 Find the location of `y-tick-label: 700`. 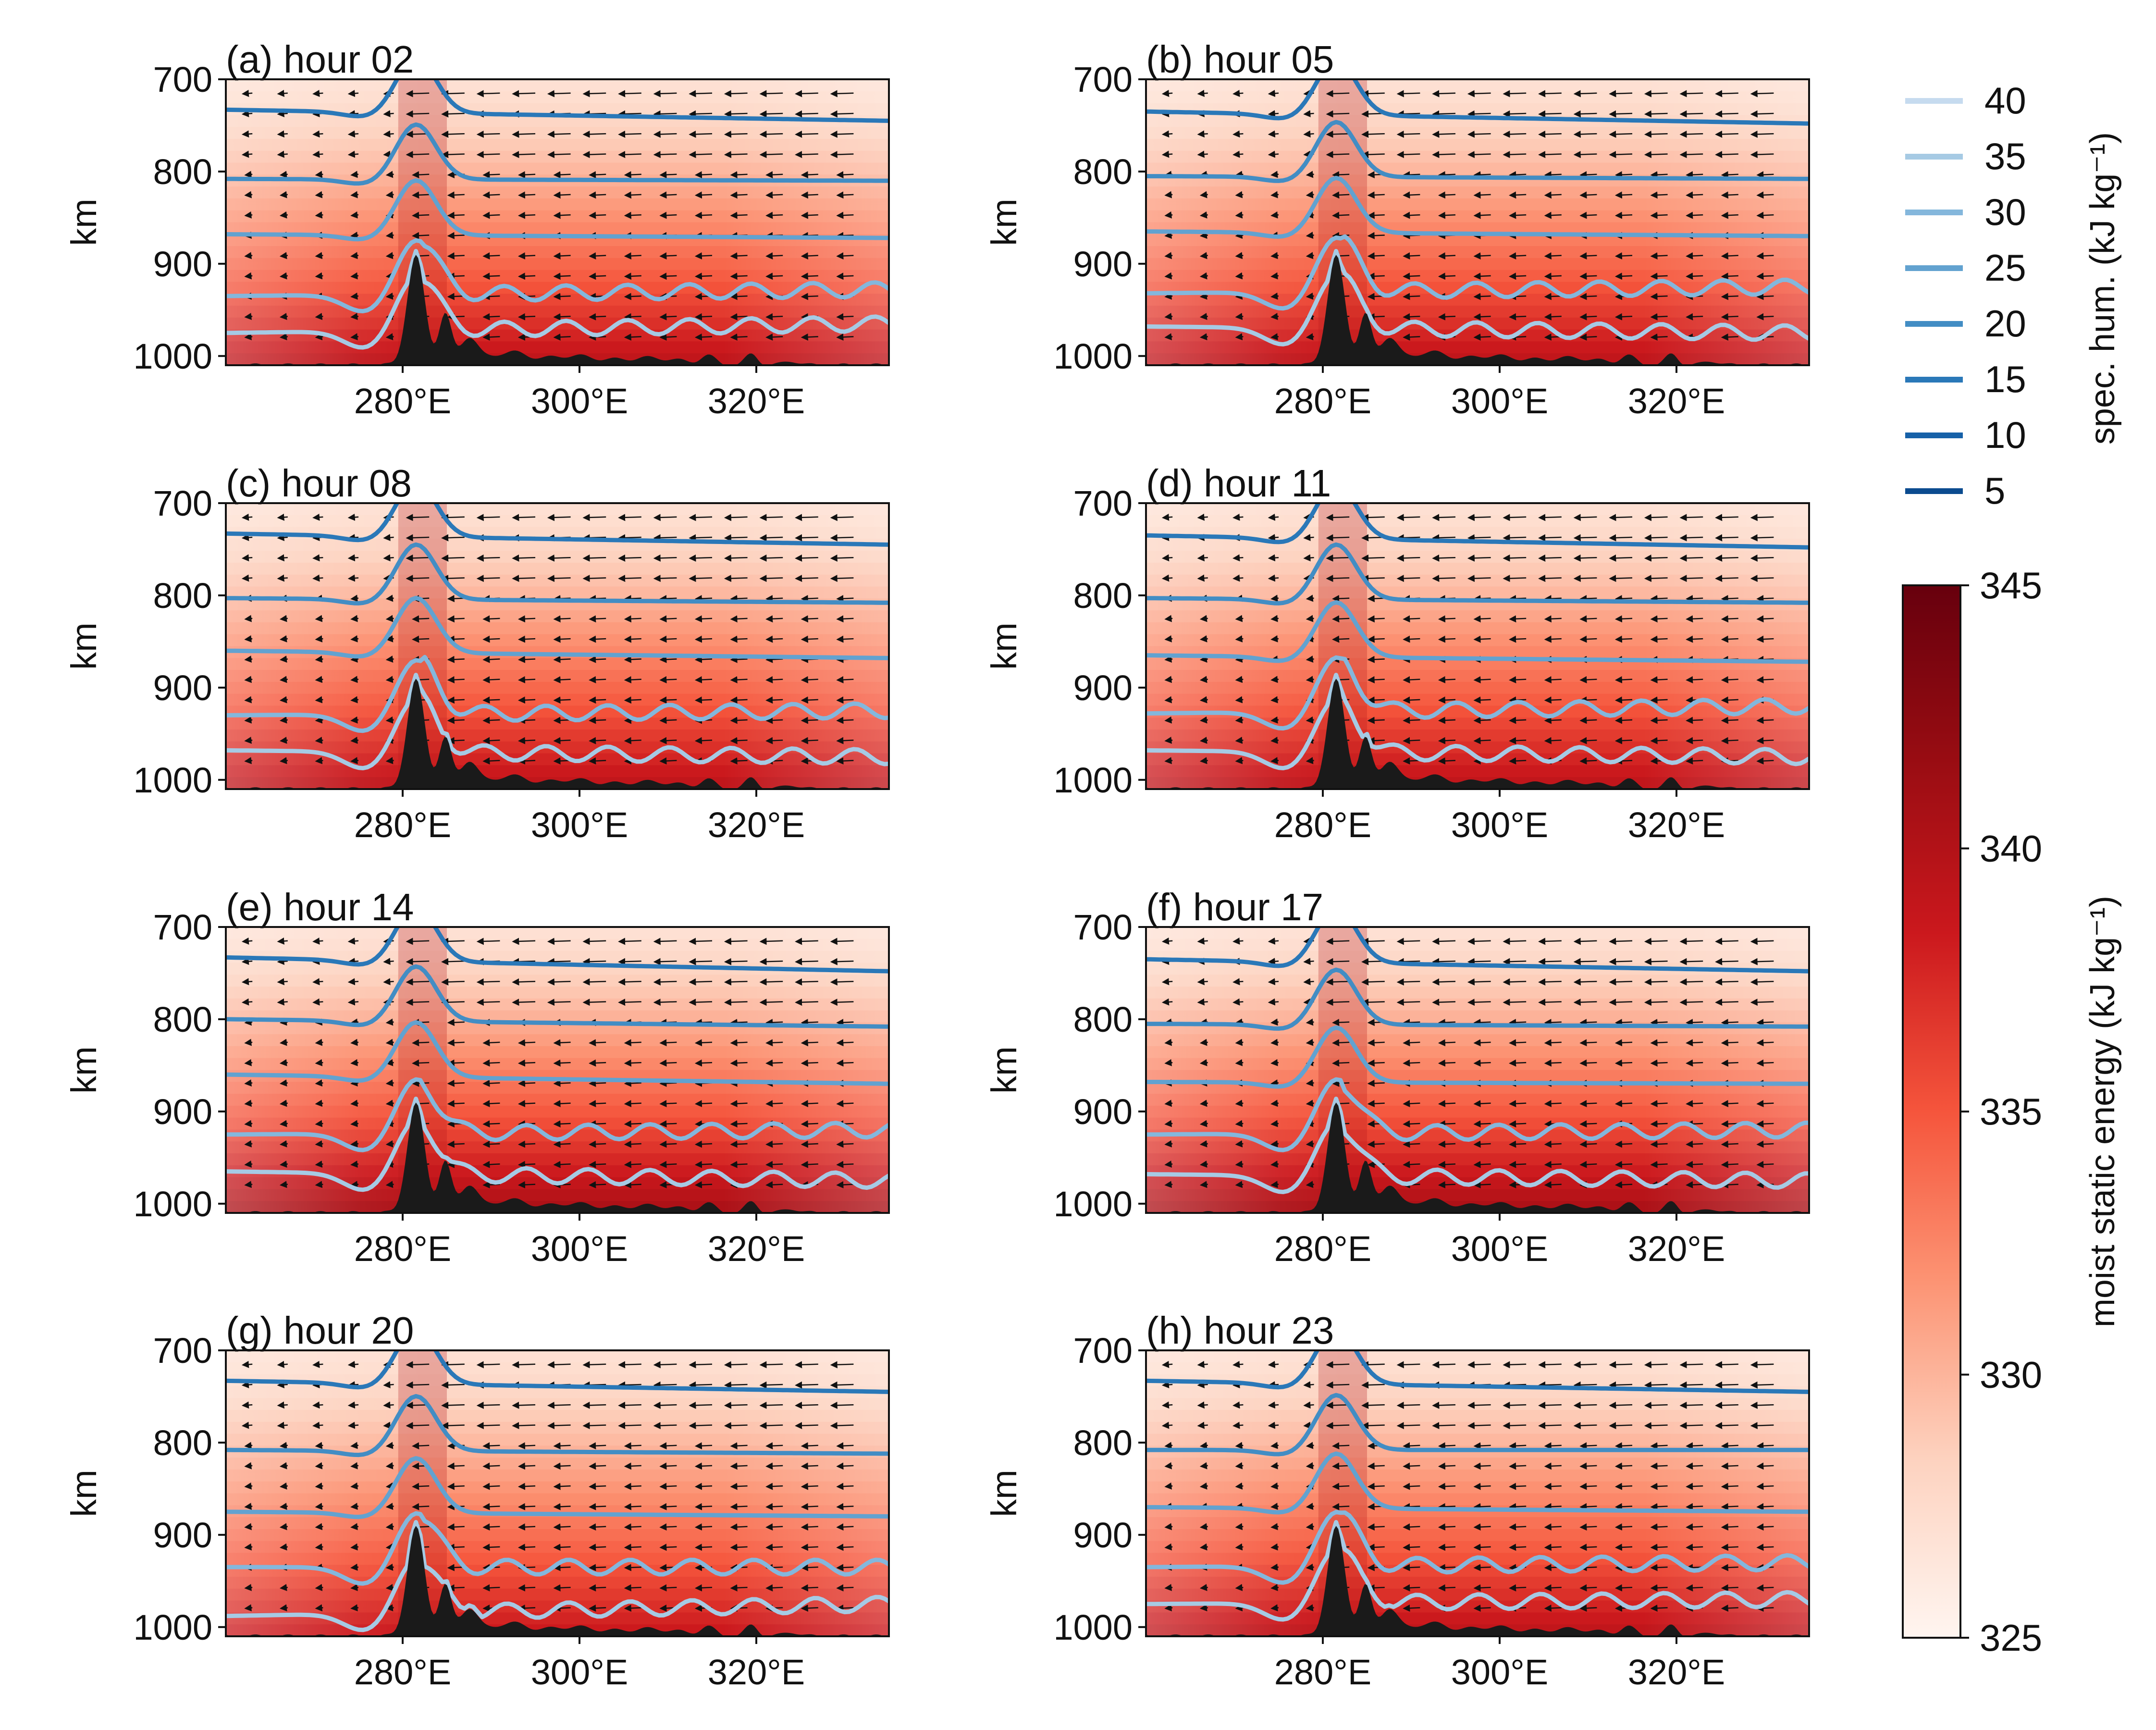

y-tick-label: 700 is located at coordinates (1103, 1351).